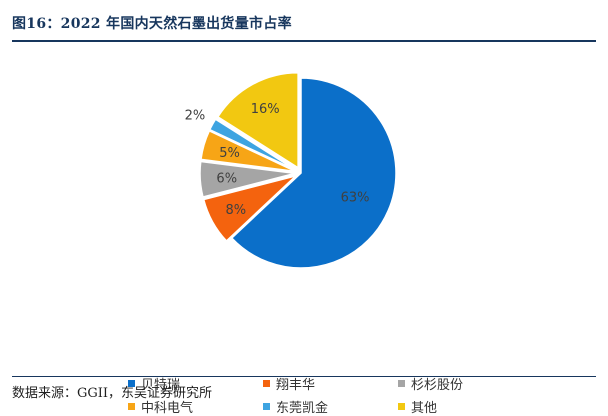  What do you see at coordinates (304, 41) in the screenshot?
I see `title-rule` at bounding box center [304, 41].